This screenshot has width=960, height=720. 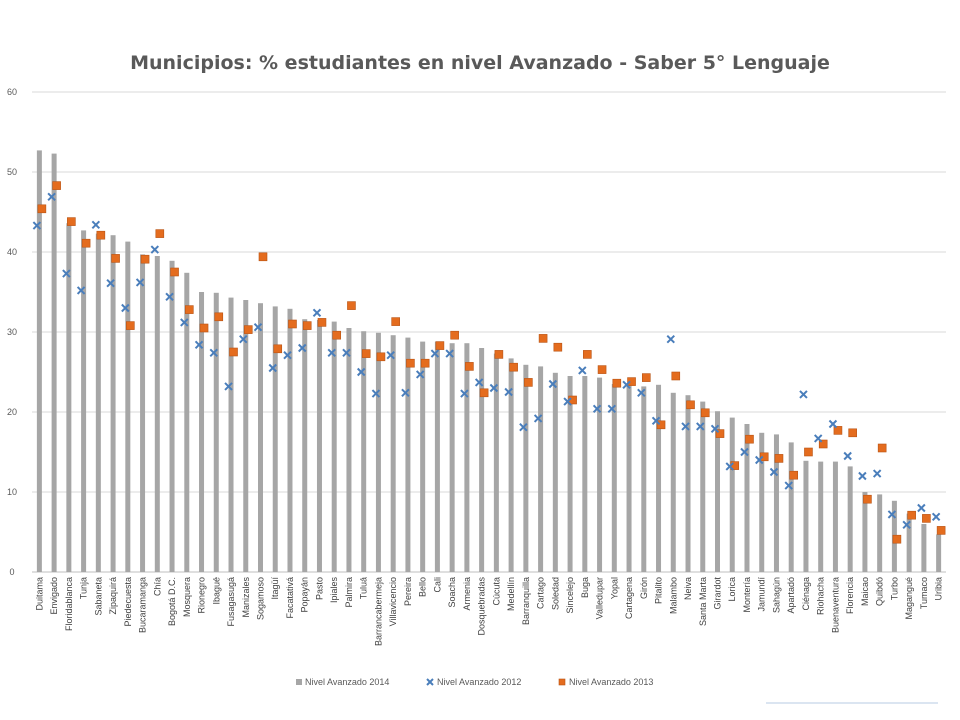 I want to click on x-category-label: Riohacha, so click(x=821, y=596).